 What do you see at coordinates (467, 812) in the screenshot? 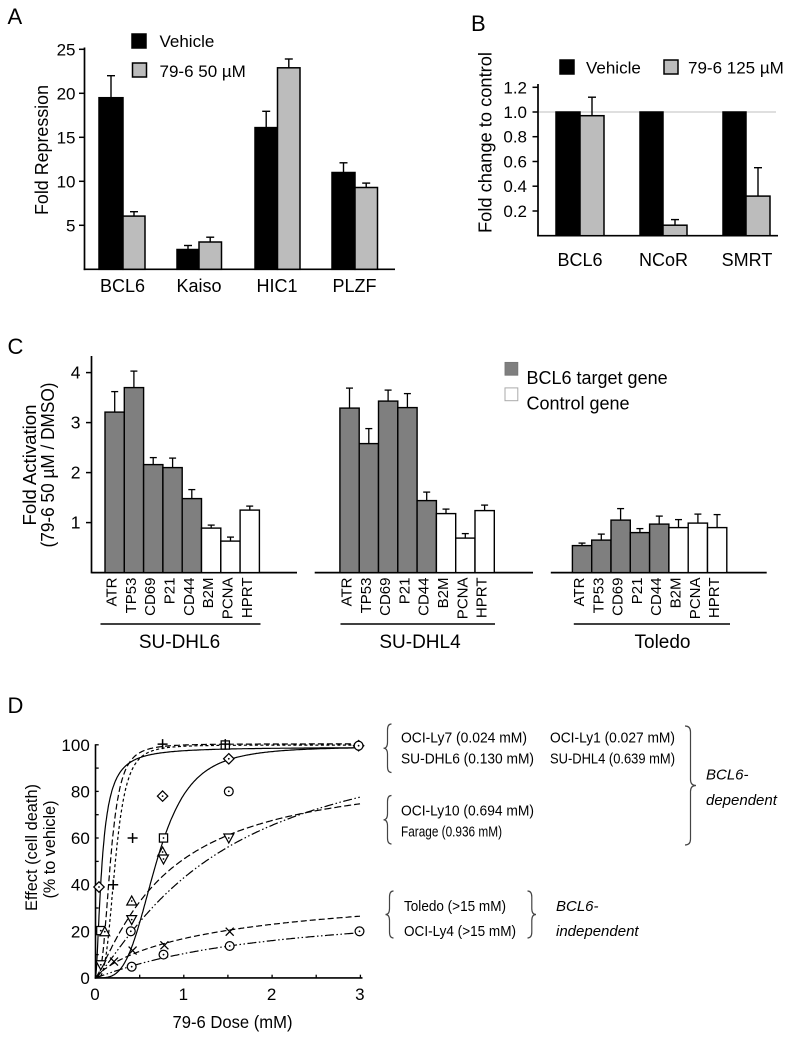
I see `svg-text: OCI-Ly10 (0.694 mM)` at bounding box center [467, 812].